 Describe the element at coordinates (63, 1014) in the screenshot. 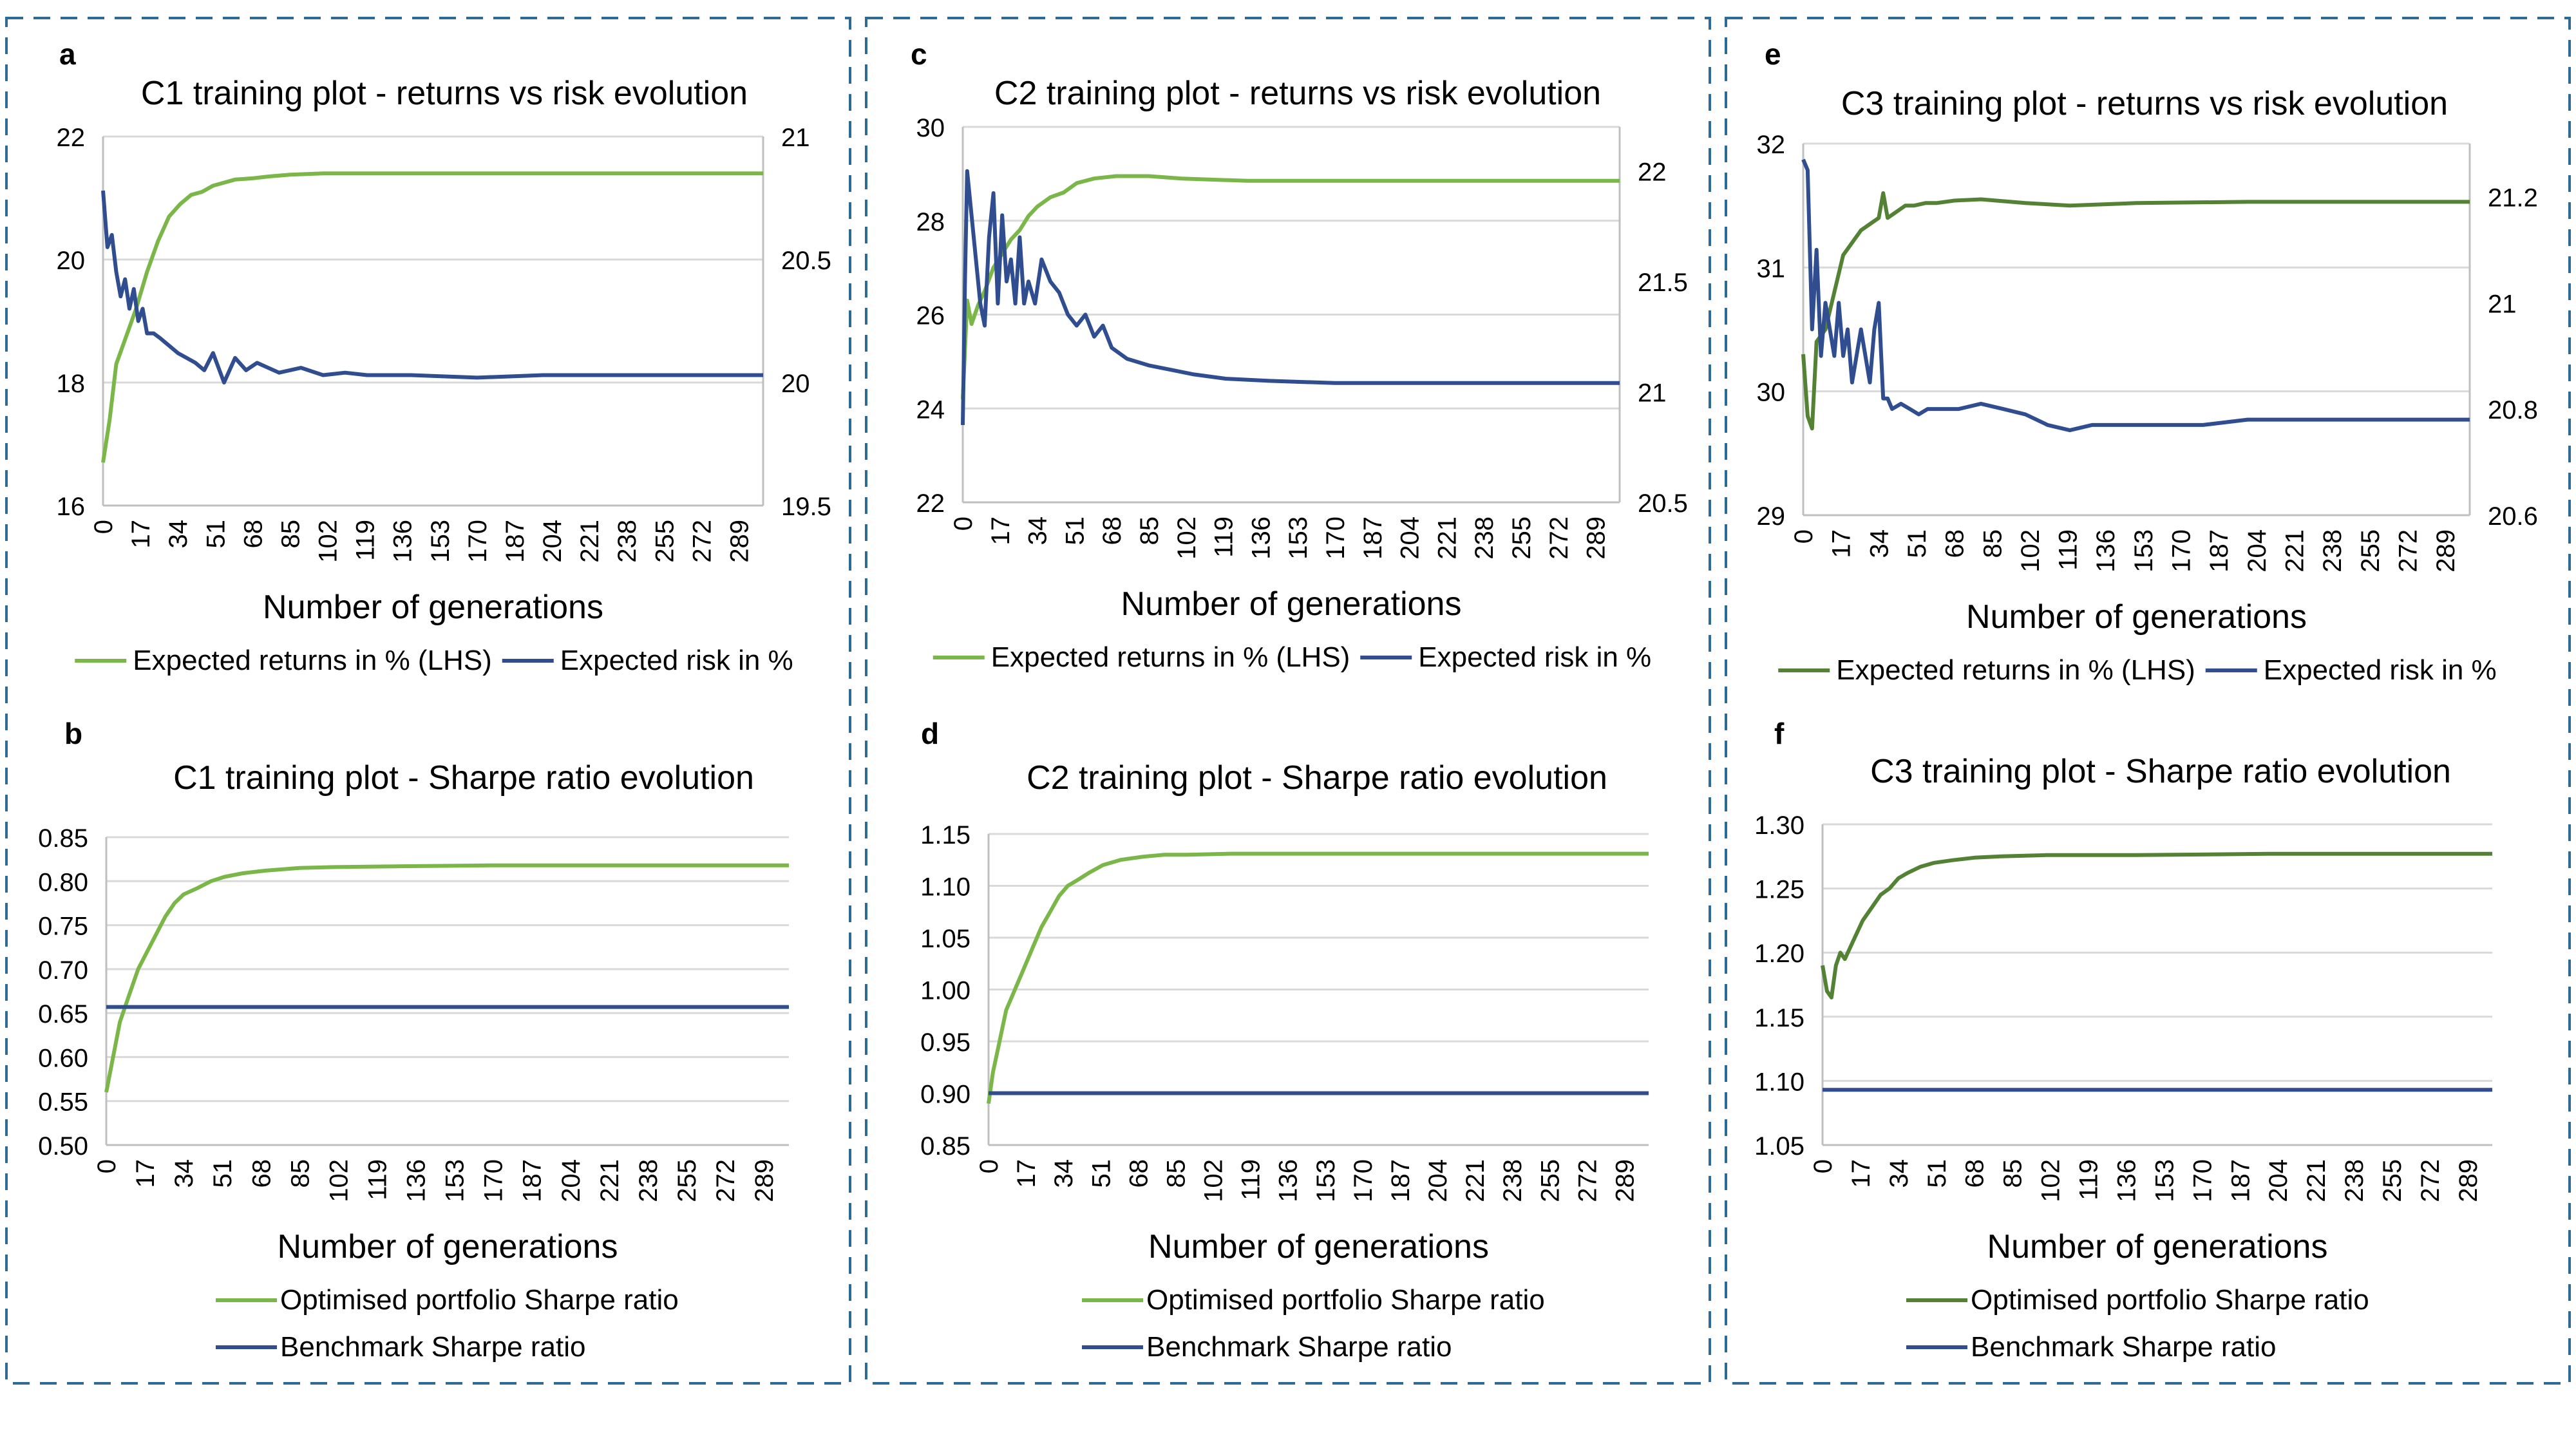

I see `y-tick-label: 0.65` at that location.